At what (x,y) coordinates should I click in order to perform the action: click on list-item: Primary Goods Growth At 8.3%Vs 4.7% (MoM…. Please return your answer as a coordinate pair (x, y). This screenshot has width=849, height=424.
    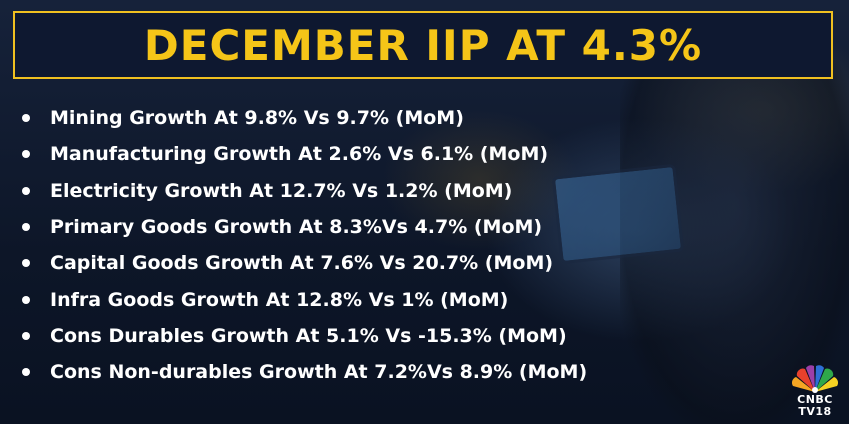
    Looking at the image, I should click on (304, 227).